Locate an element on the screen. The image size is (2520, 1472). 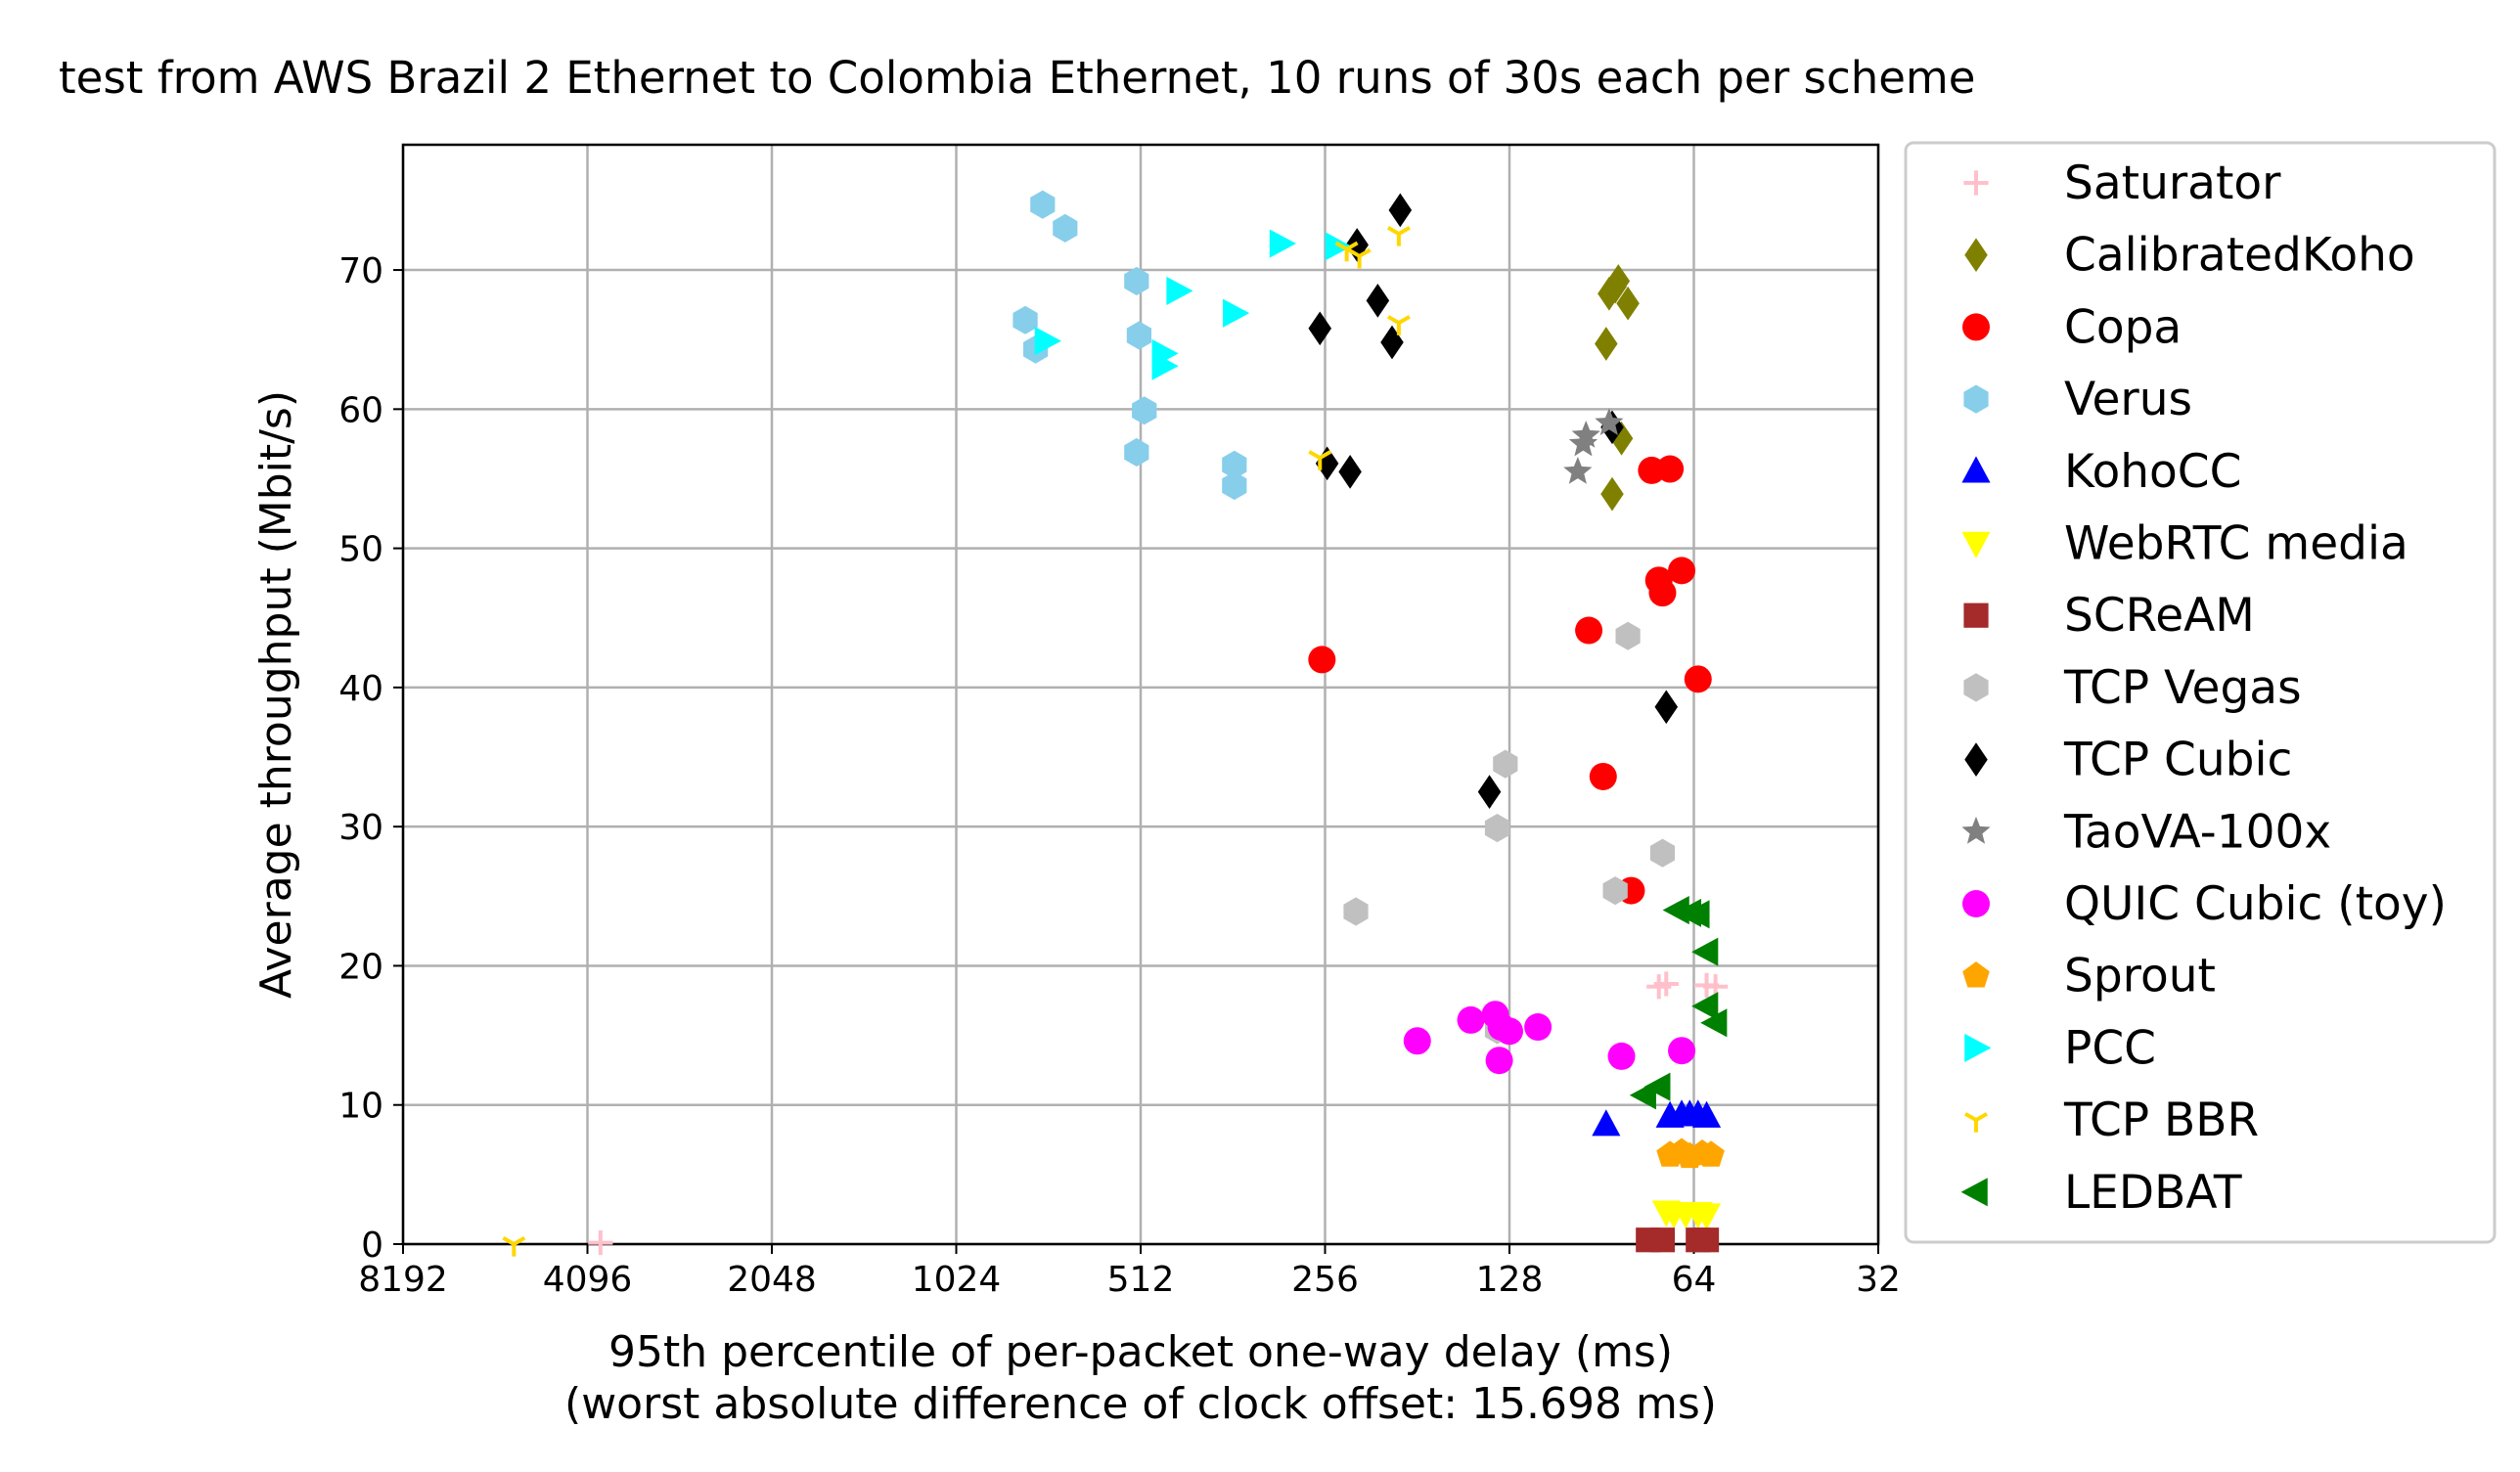
point-webrtc-media is located at coordinates (1706, 1217).